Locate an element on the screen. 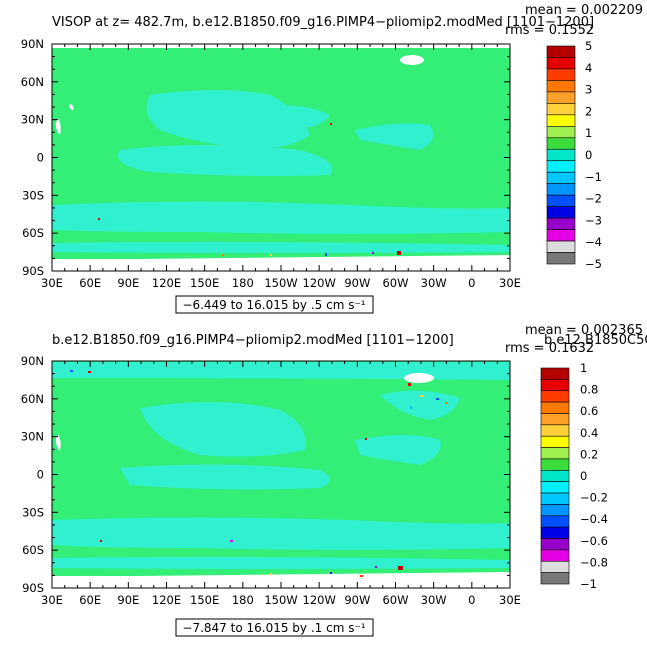 The height and width of the screenshot is (651, 647). panel1-range-box is located at coordinates (274, 304).